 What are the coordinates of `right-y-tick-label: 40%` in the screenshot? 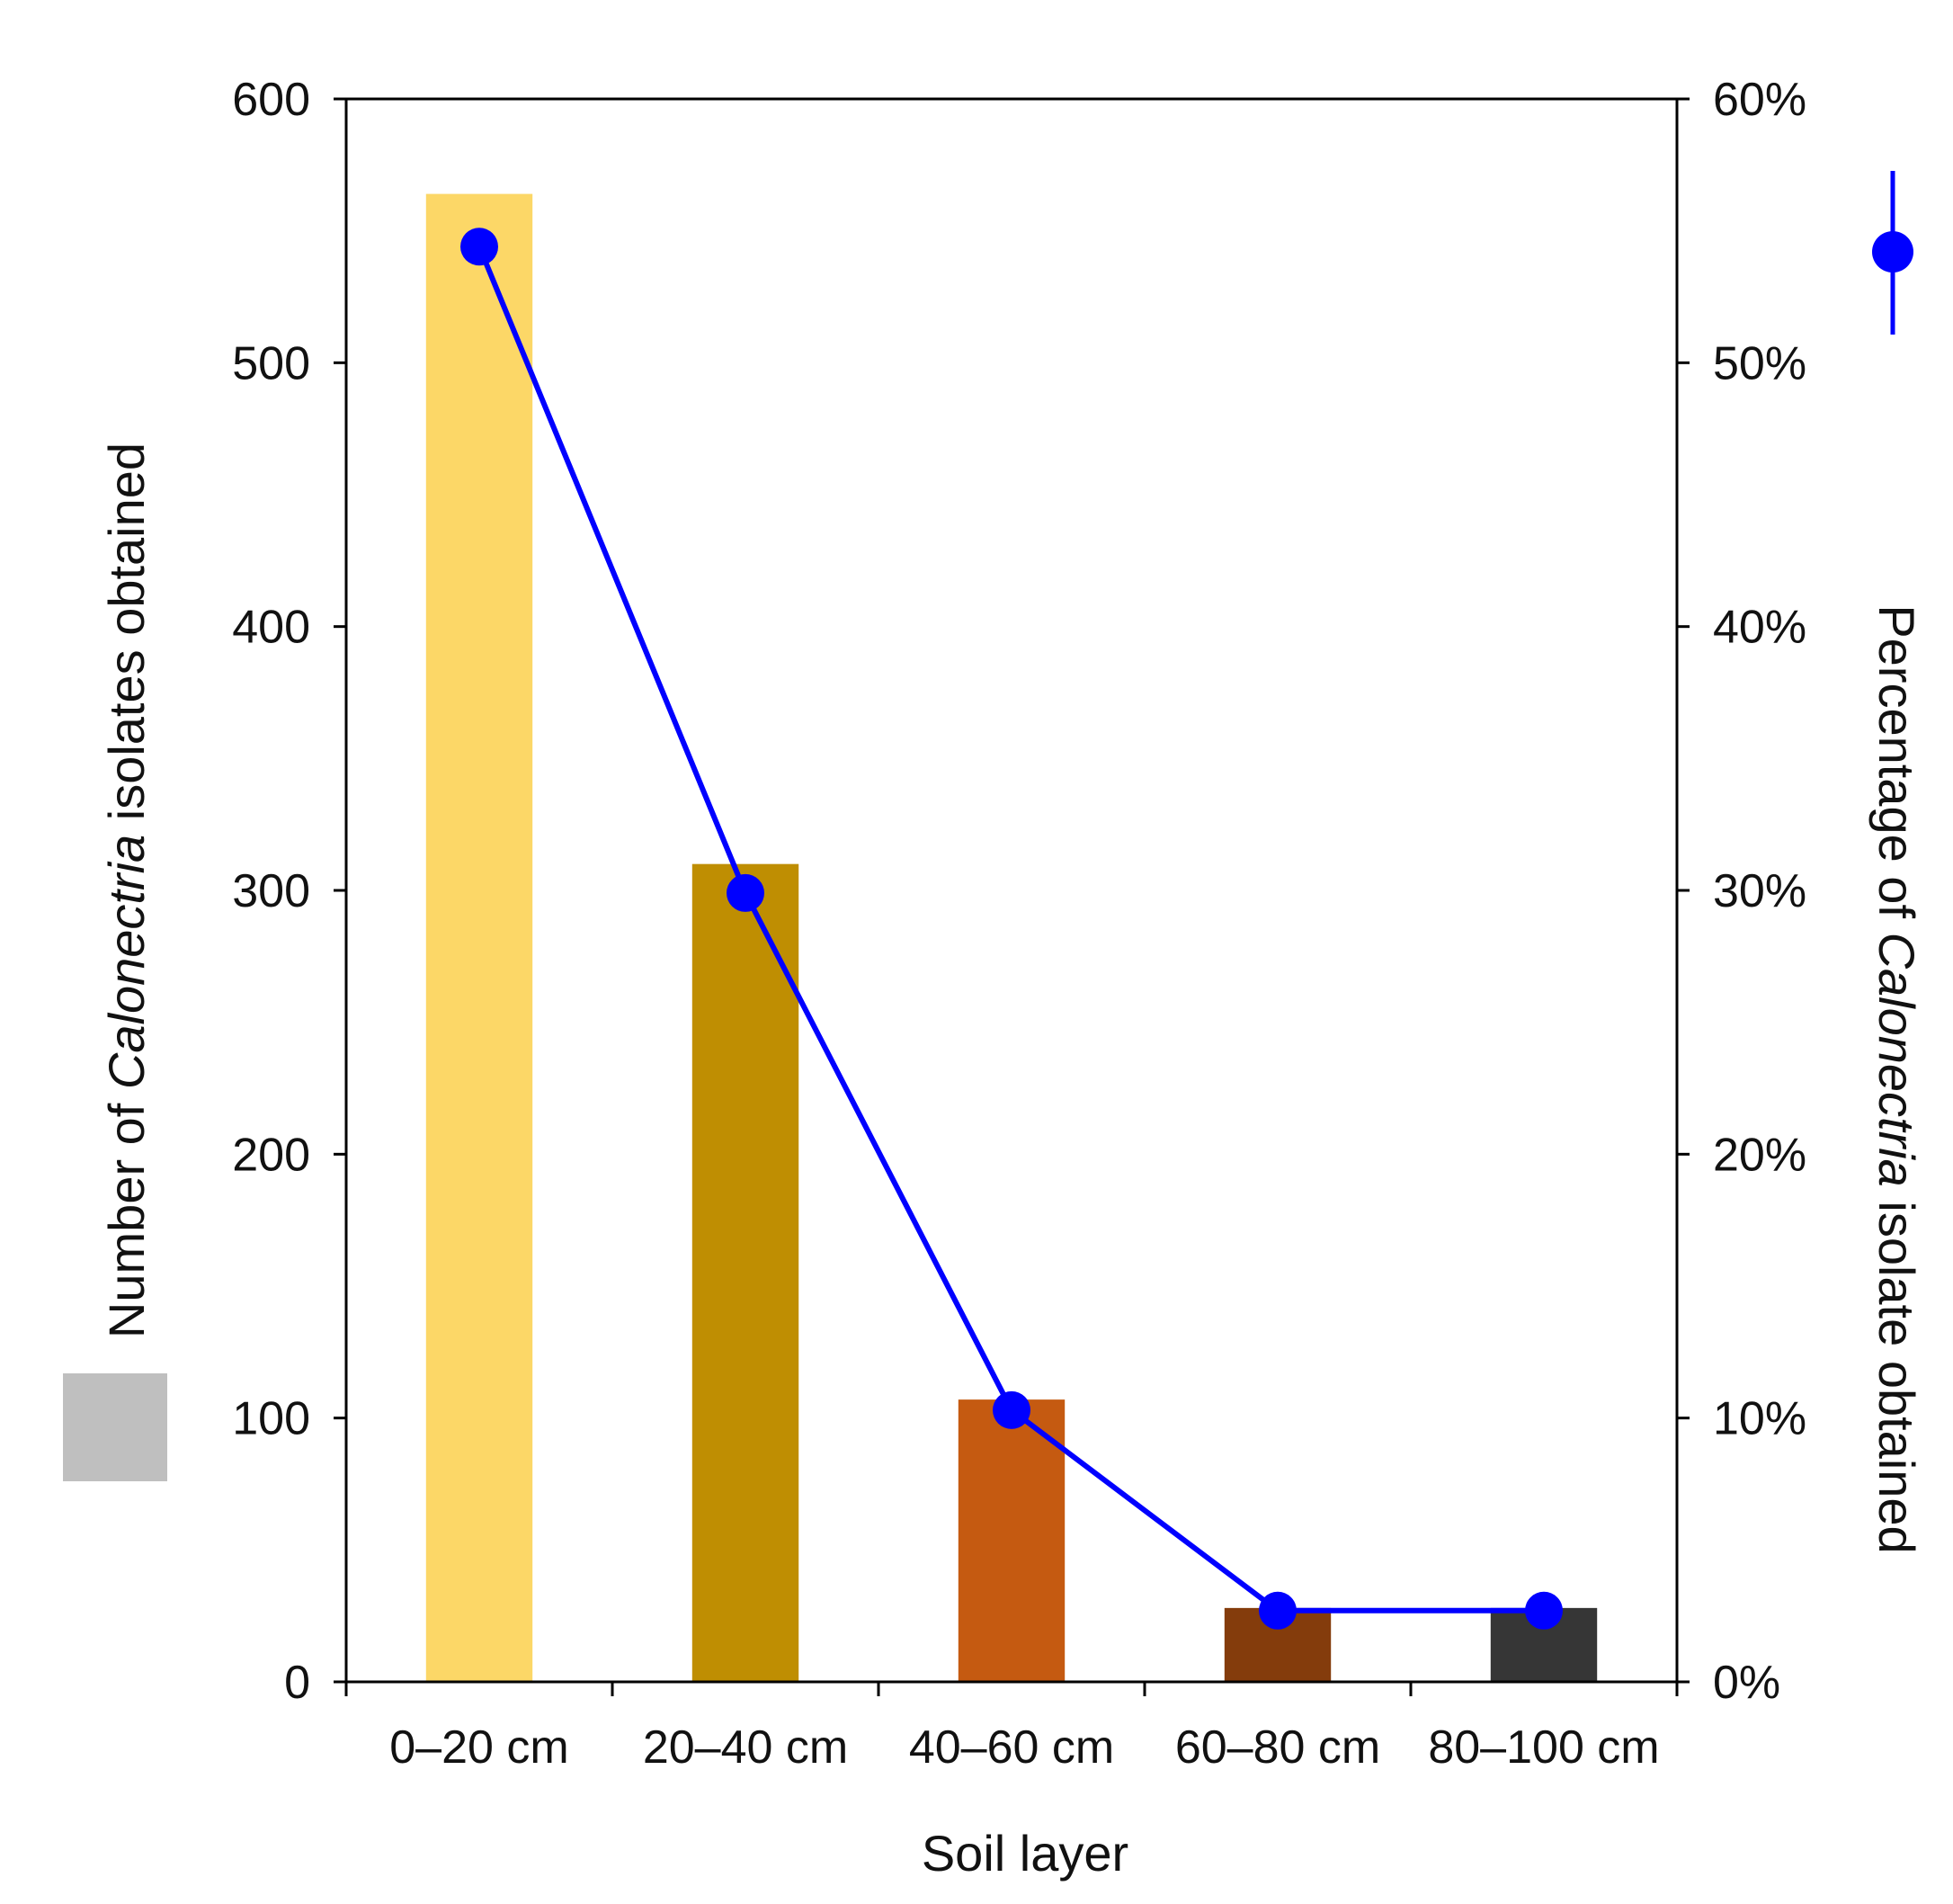 It's located at (1759, 628).